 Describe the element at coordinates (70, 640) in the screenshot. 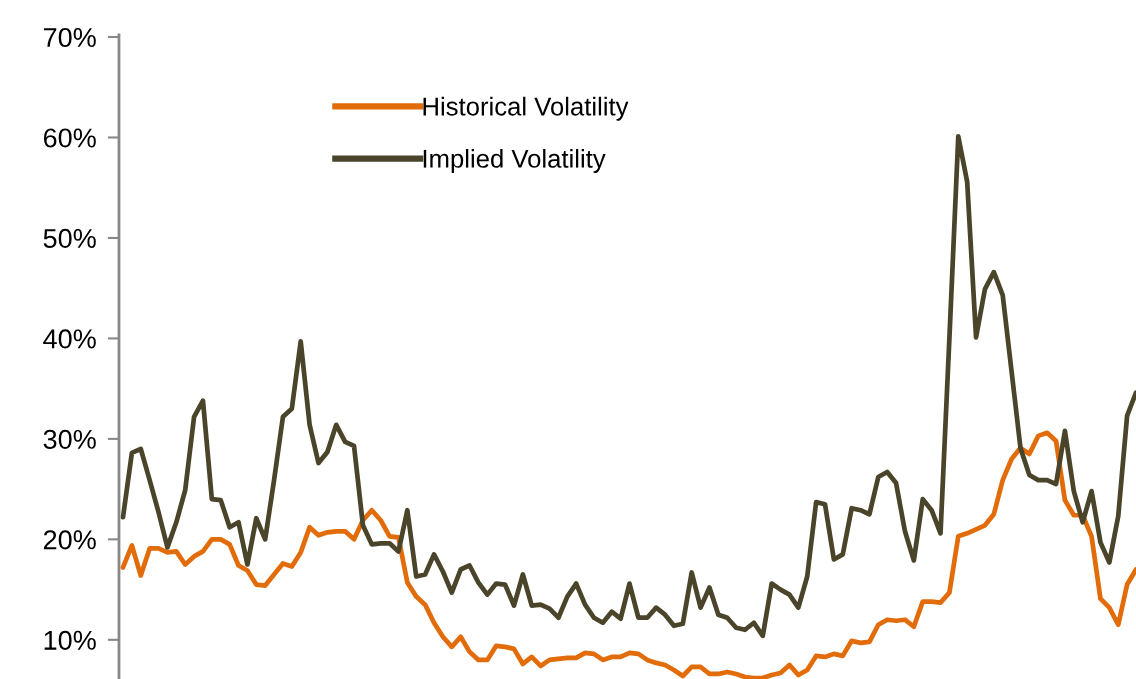

I see `y-tick-label: 10%` at that location.